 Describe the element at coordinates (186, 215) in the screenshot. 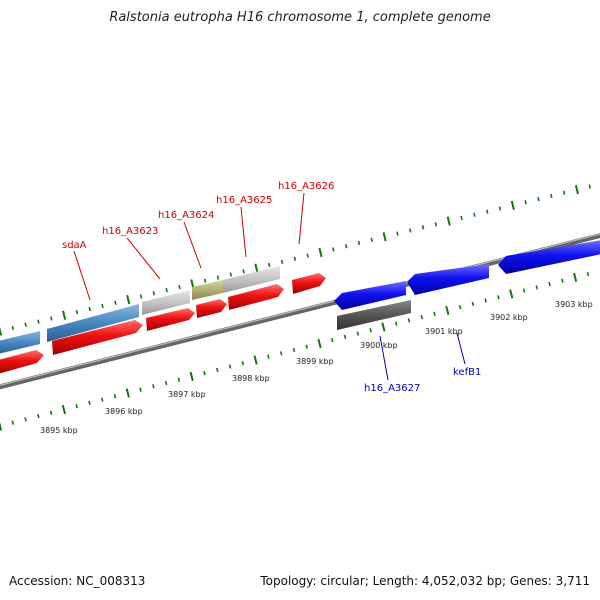

I see `gene-label-h16-a3624: h16_A3624` at that location.